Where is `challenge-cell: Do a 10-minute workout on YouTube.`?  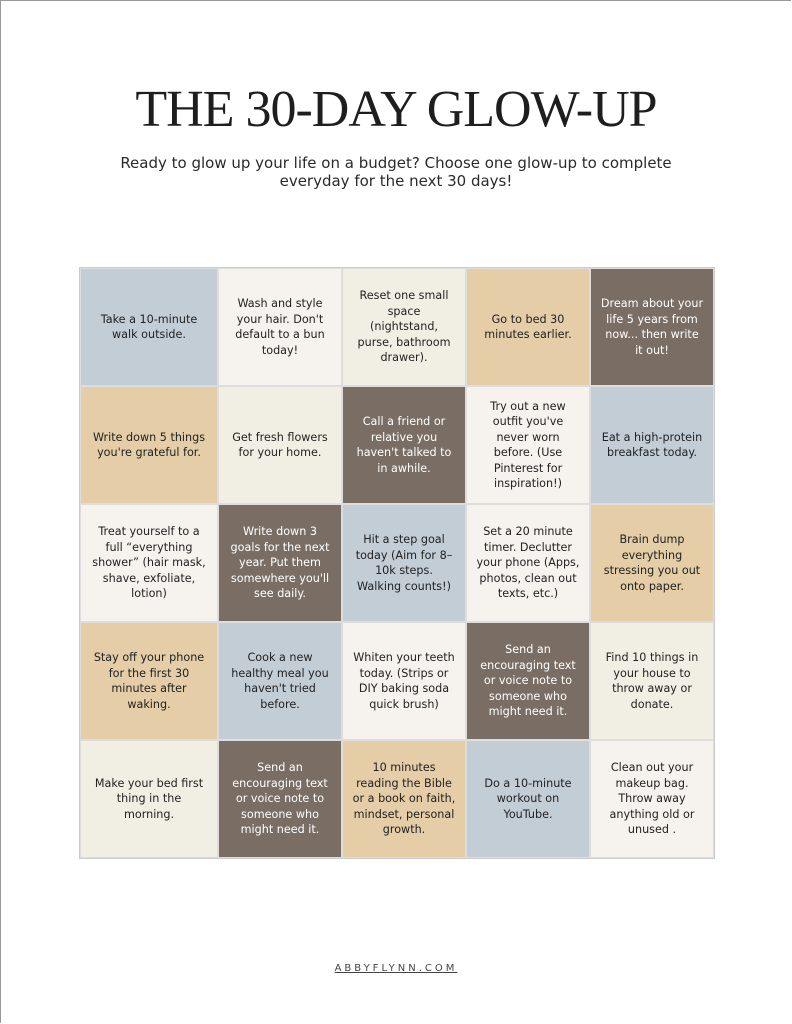
challenge-cell: Do a 10-minute workout on YouTube. is located at coordinates (528, 799).